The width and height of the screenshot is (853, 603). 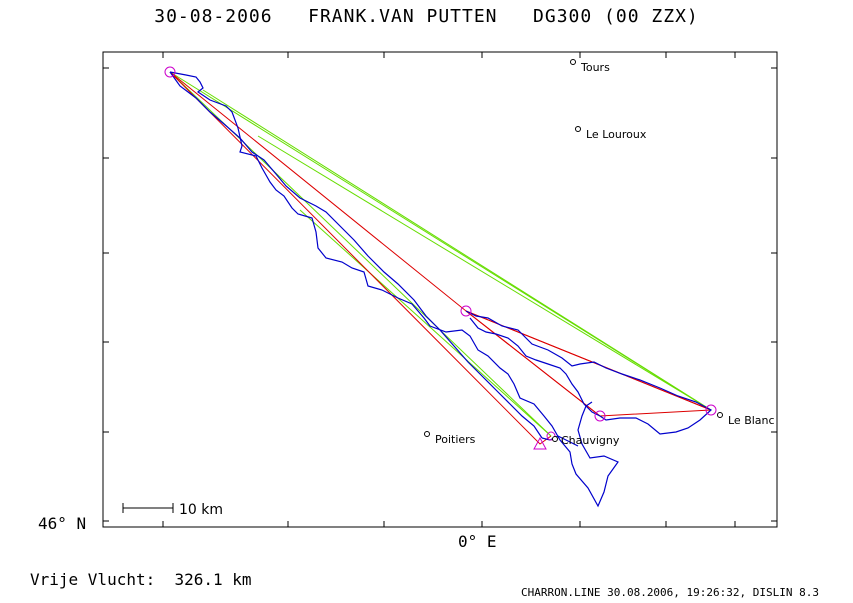 I want to click on glider-id: DG300 (00 ZZX), so click(x=616, y=16).